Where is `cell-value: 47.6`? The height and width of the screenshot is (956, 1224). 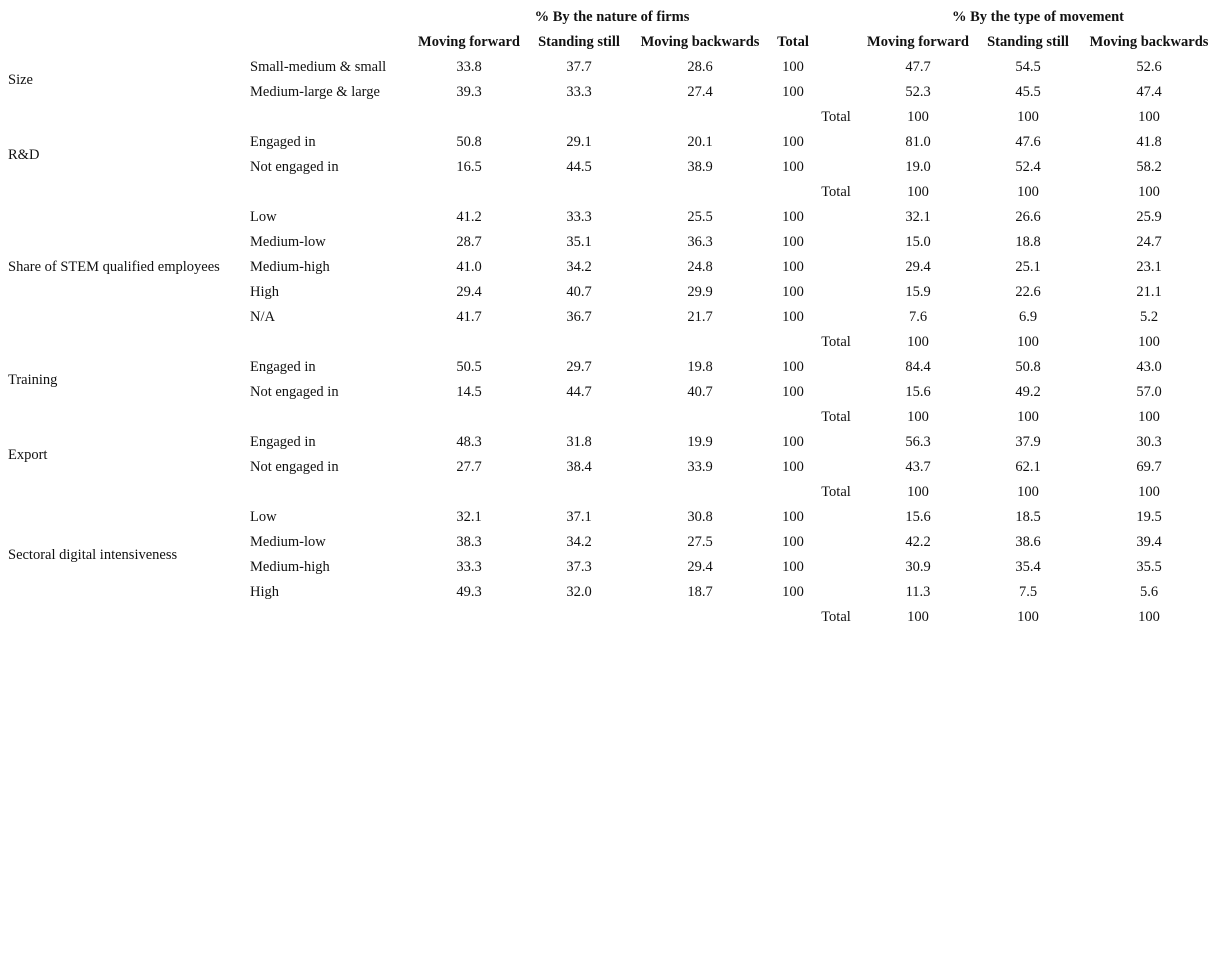
cell-value: 47.6 is located at coordinates (1028, 142).